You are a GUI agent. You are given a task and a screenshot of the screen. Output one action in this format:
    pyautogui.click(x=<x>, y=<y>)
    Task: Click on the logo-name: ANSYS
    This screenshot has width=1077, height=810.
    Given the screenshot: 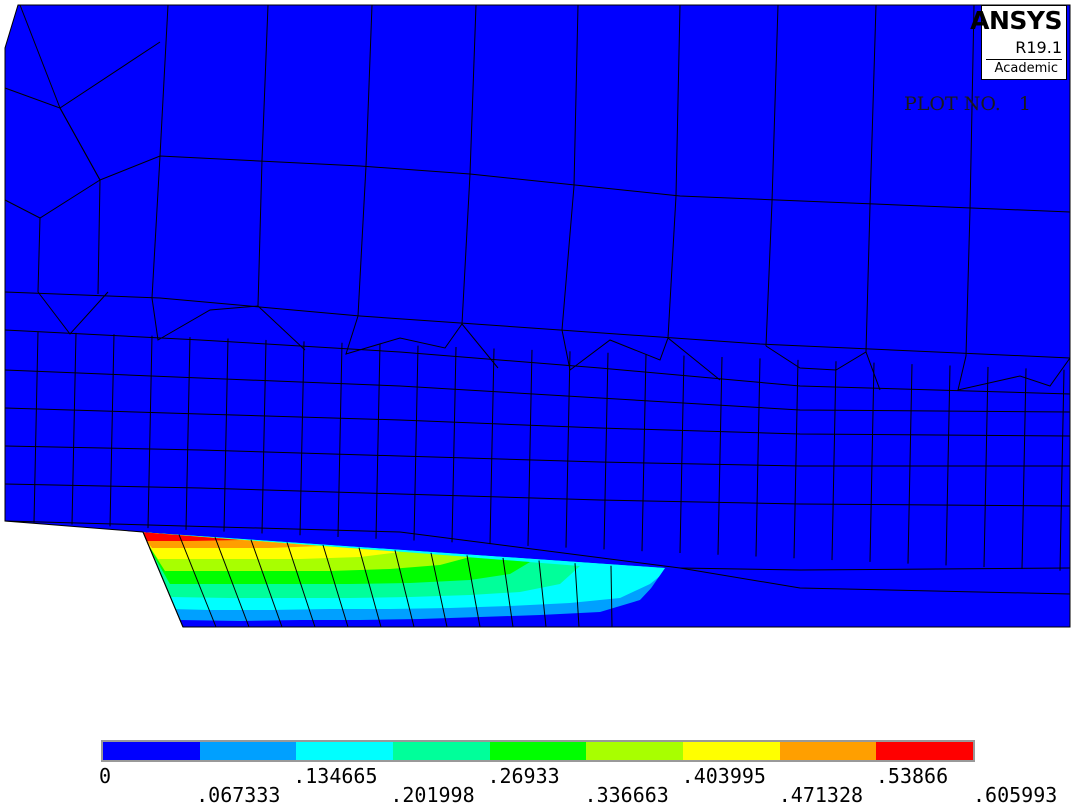 What is the action you would take?
    pyautogui.click(x=1016, y=20)
    